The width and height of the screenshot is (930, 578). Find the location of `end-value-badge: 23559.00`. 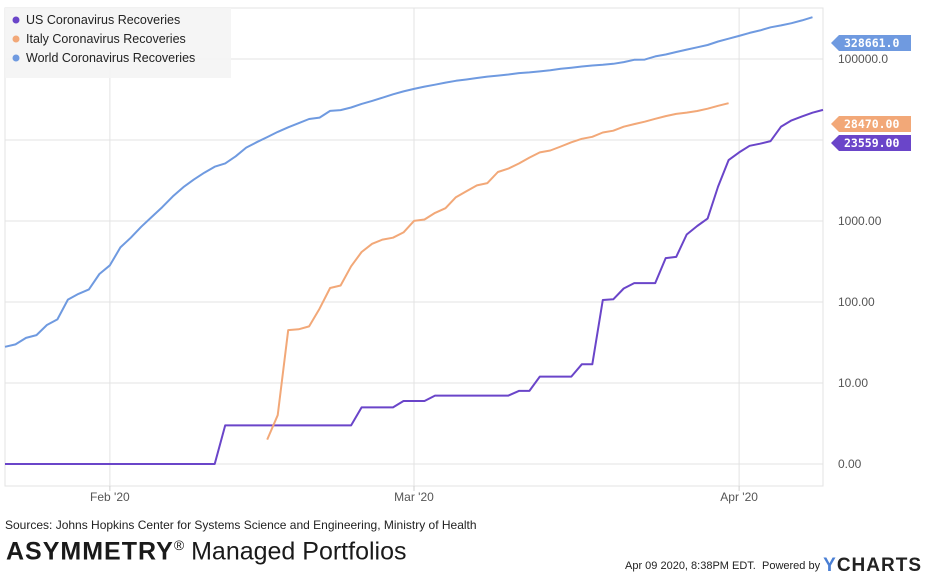

end-value-badge: 23559.00 is located at coordinates (871, 143).